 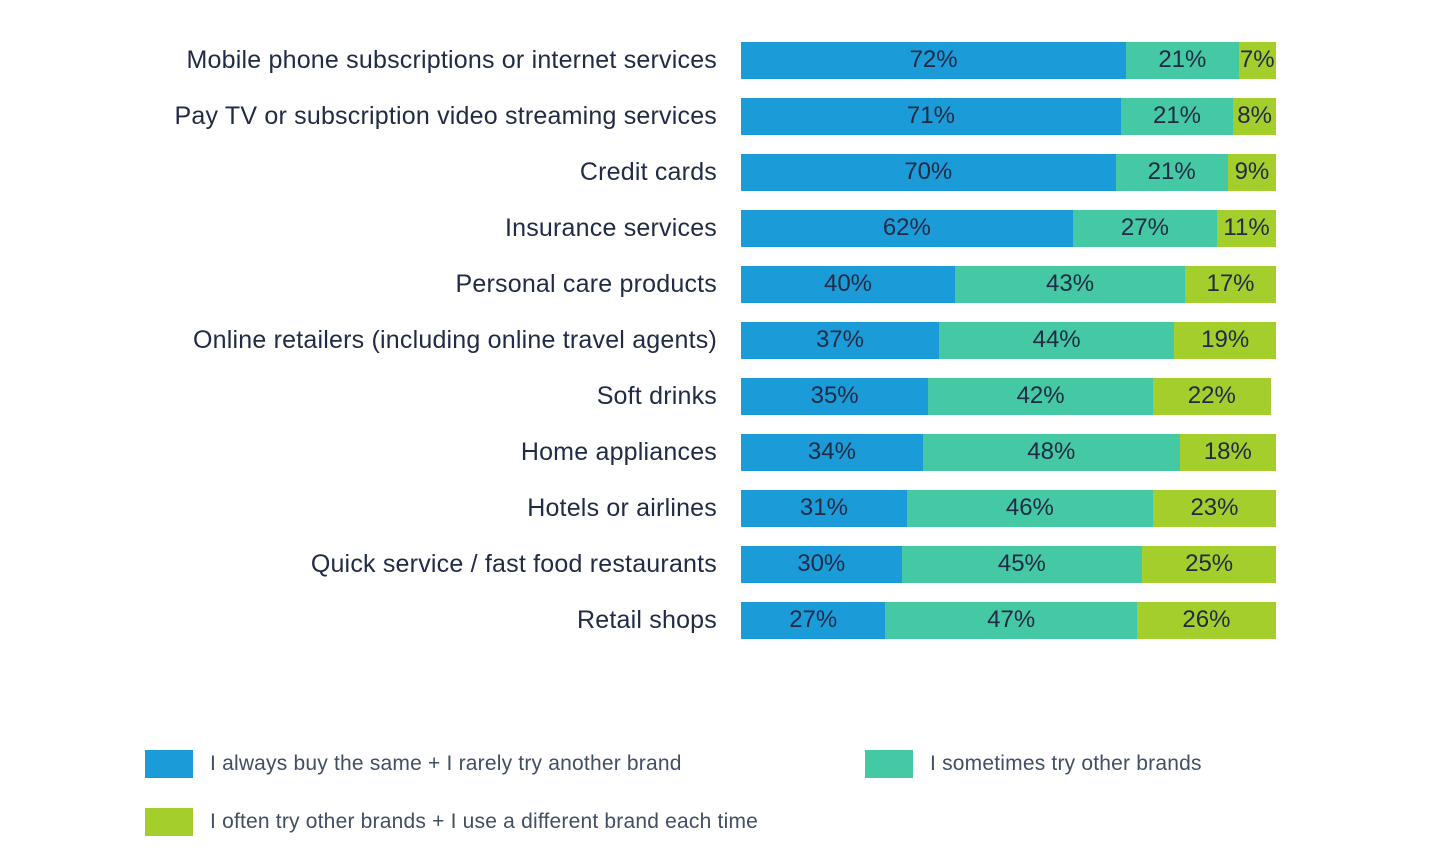 I want to click on category-label: Hotels or airlines, so click(x=622, y=507).